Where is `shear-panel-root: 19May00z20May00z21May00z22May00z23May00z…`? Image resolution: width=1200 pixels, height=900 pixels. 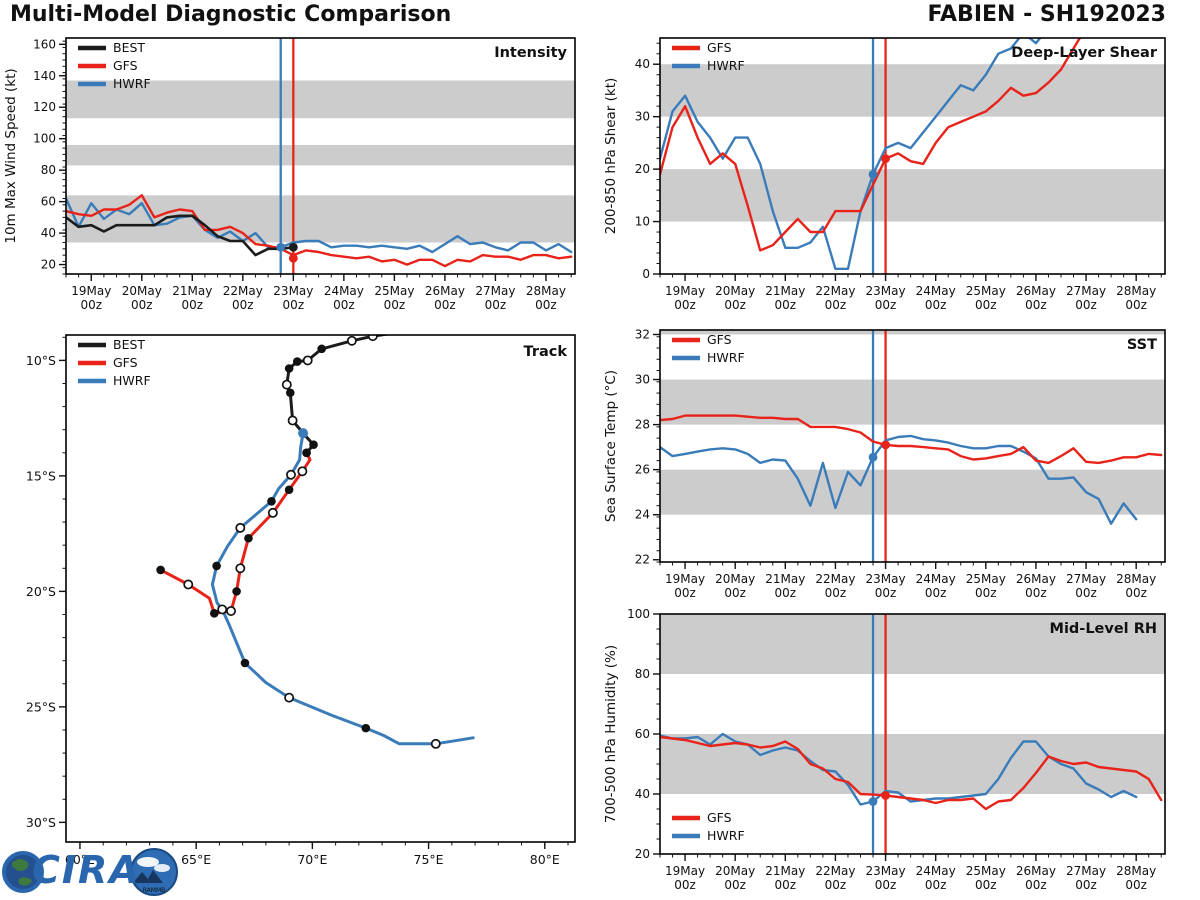 shear-panel-root: 19May00z20May00z21May00z22May00z23May00z… is located at coordinates (884, 174).